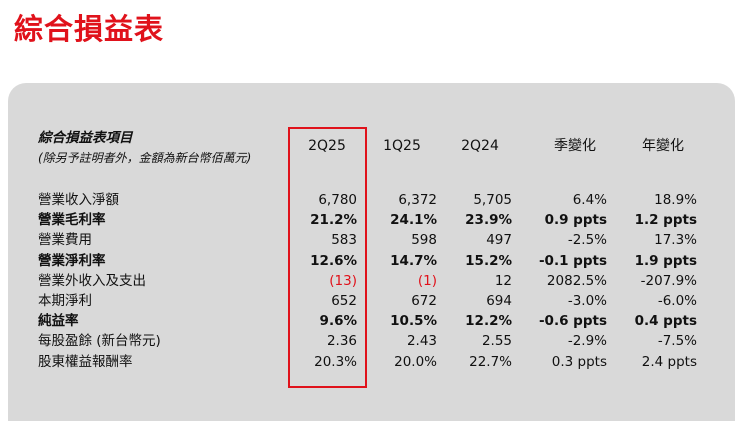 This screenshot has width=740, height=421. Describe the element at coordinates (72, 260) in the screenshot. I see `row-label: 營業淨利率` at that location.